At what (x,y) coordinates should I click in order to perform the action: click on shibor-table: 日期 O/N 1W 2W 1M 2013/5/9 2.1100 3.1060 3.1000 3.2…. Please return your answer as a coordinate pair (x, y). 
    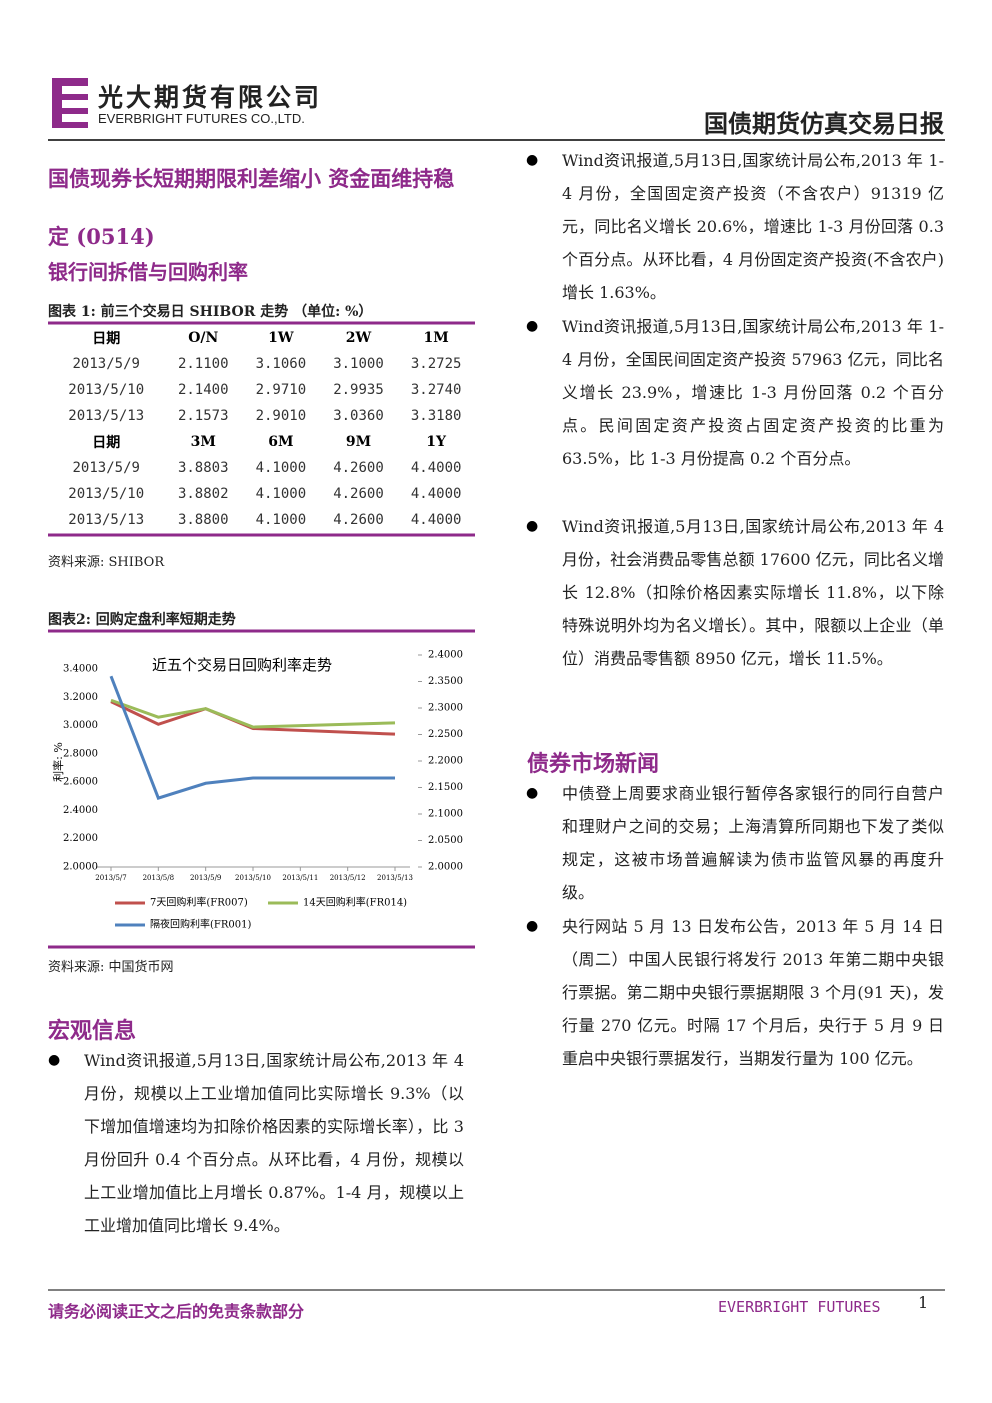
    Looking at the image, I should click on (261, 429).